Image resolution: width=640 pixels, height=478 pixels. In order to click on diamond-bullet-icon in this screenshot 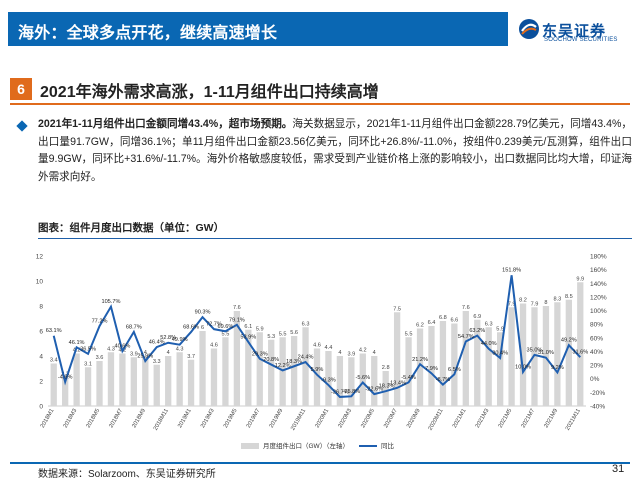, I will do `click(22, 126)`.